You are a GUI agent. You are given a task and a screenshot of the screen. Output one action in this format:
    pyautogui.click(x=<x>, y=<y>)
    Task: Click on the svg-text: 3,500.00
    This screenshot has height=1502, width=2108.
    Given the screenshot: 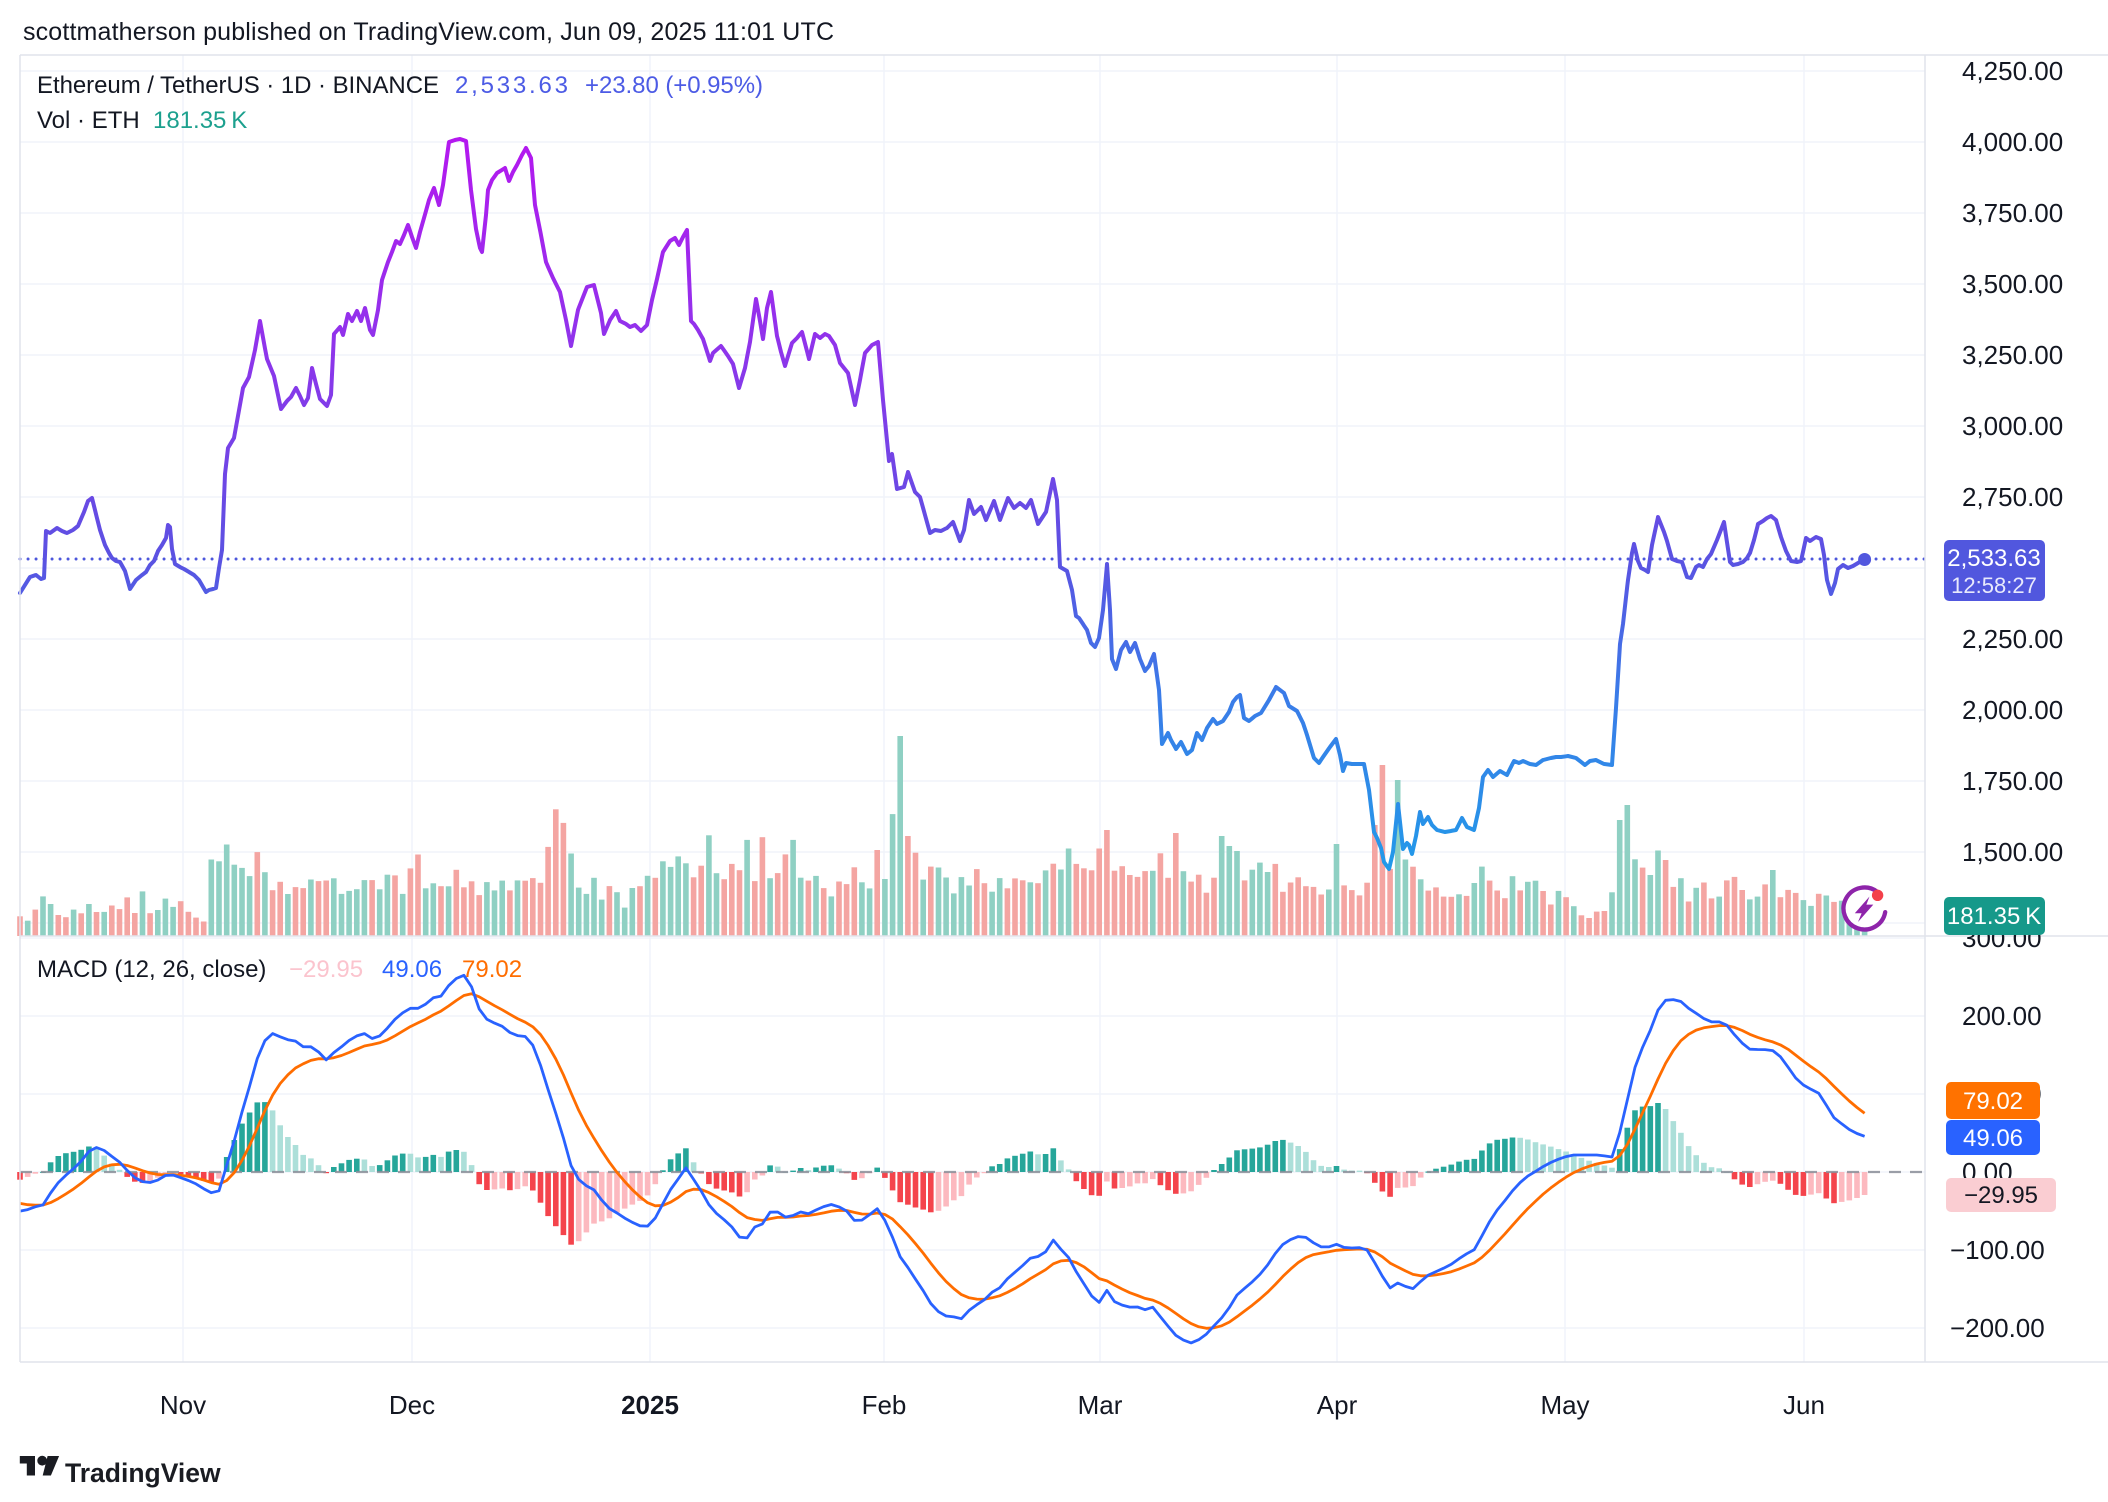 What is the action you would take?
    pyautogui.click(x=2012, y=284)
    